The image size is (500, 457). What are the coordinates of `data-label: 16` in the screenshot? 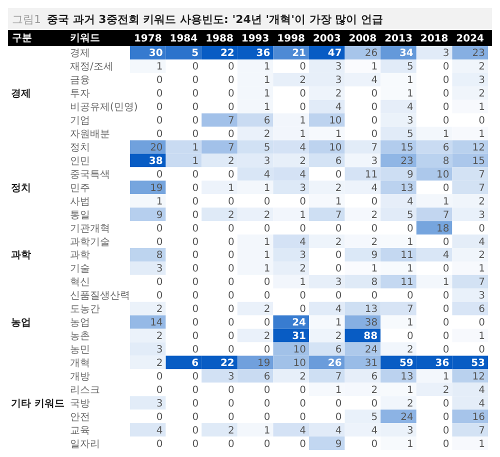 It's located at (478, 417).